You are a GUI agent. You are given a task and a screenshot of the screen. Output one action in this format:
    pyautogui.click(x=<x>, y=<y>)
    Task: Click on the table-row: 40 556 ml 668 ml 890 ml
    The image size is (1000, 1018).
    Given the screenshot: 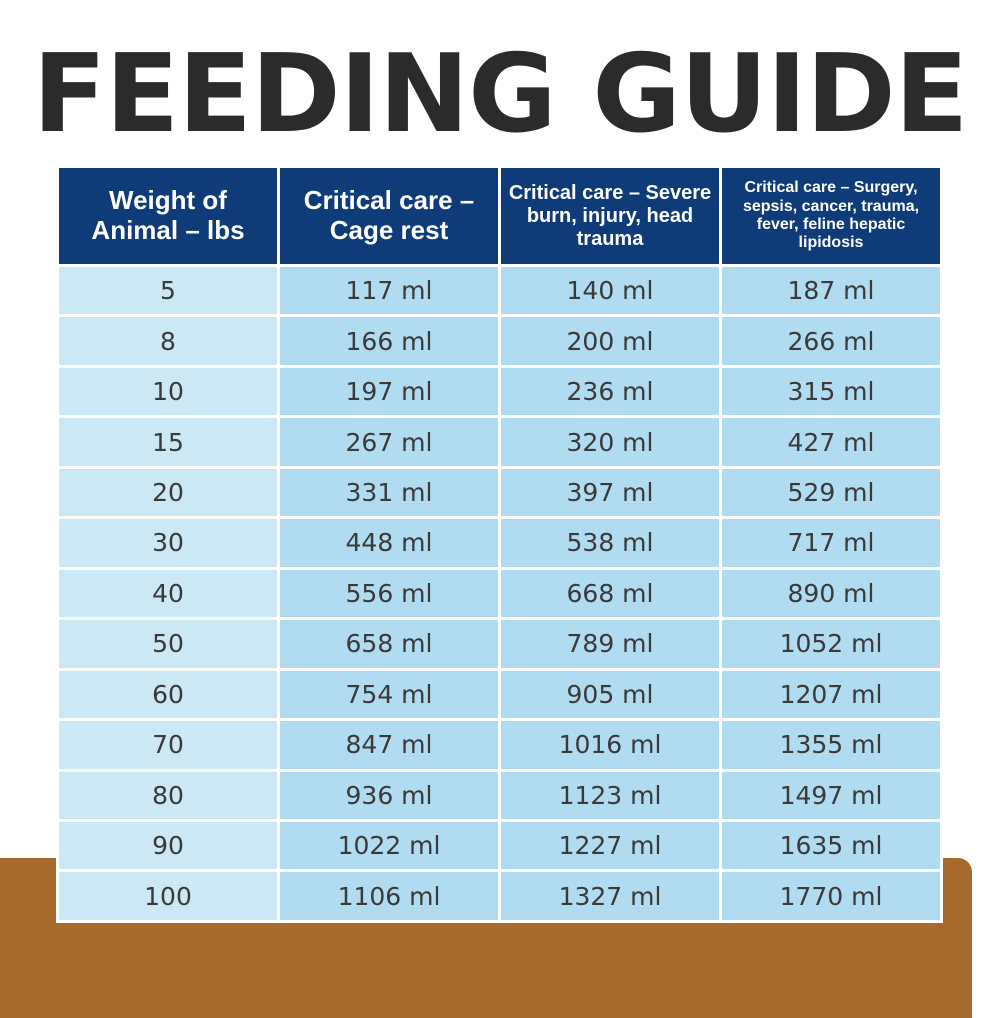 What is the action you would take?
    pyautogui.click(x=499, y=593)
    